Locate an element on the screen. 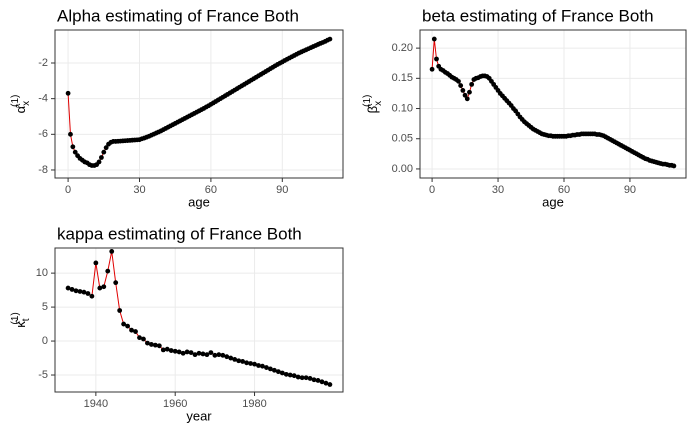 Image resolution: width=700 pixels, height=432 pixels. y-tick-label: 0.10 is located at coordinates (402, 108).